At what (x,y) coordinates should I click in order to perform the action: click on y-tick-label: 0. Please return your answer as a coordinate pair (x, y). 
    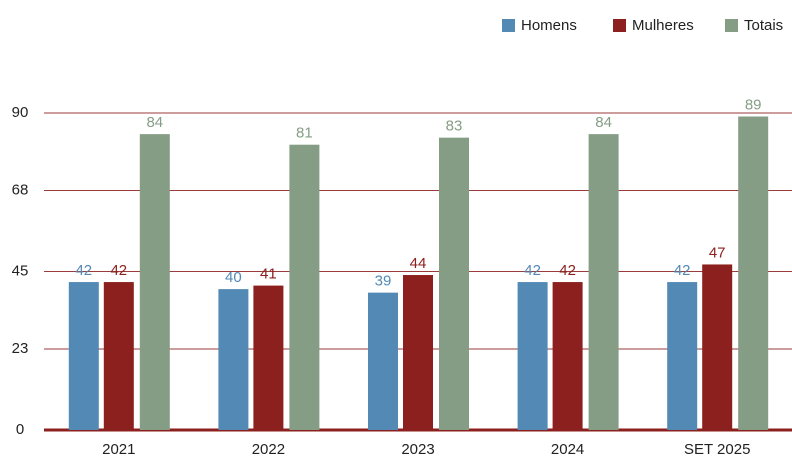
    Looking at the image, I should click on (20, 429).